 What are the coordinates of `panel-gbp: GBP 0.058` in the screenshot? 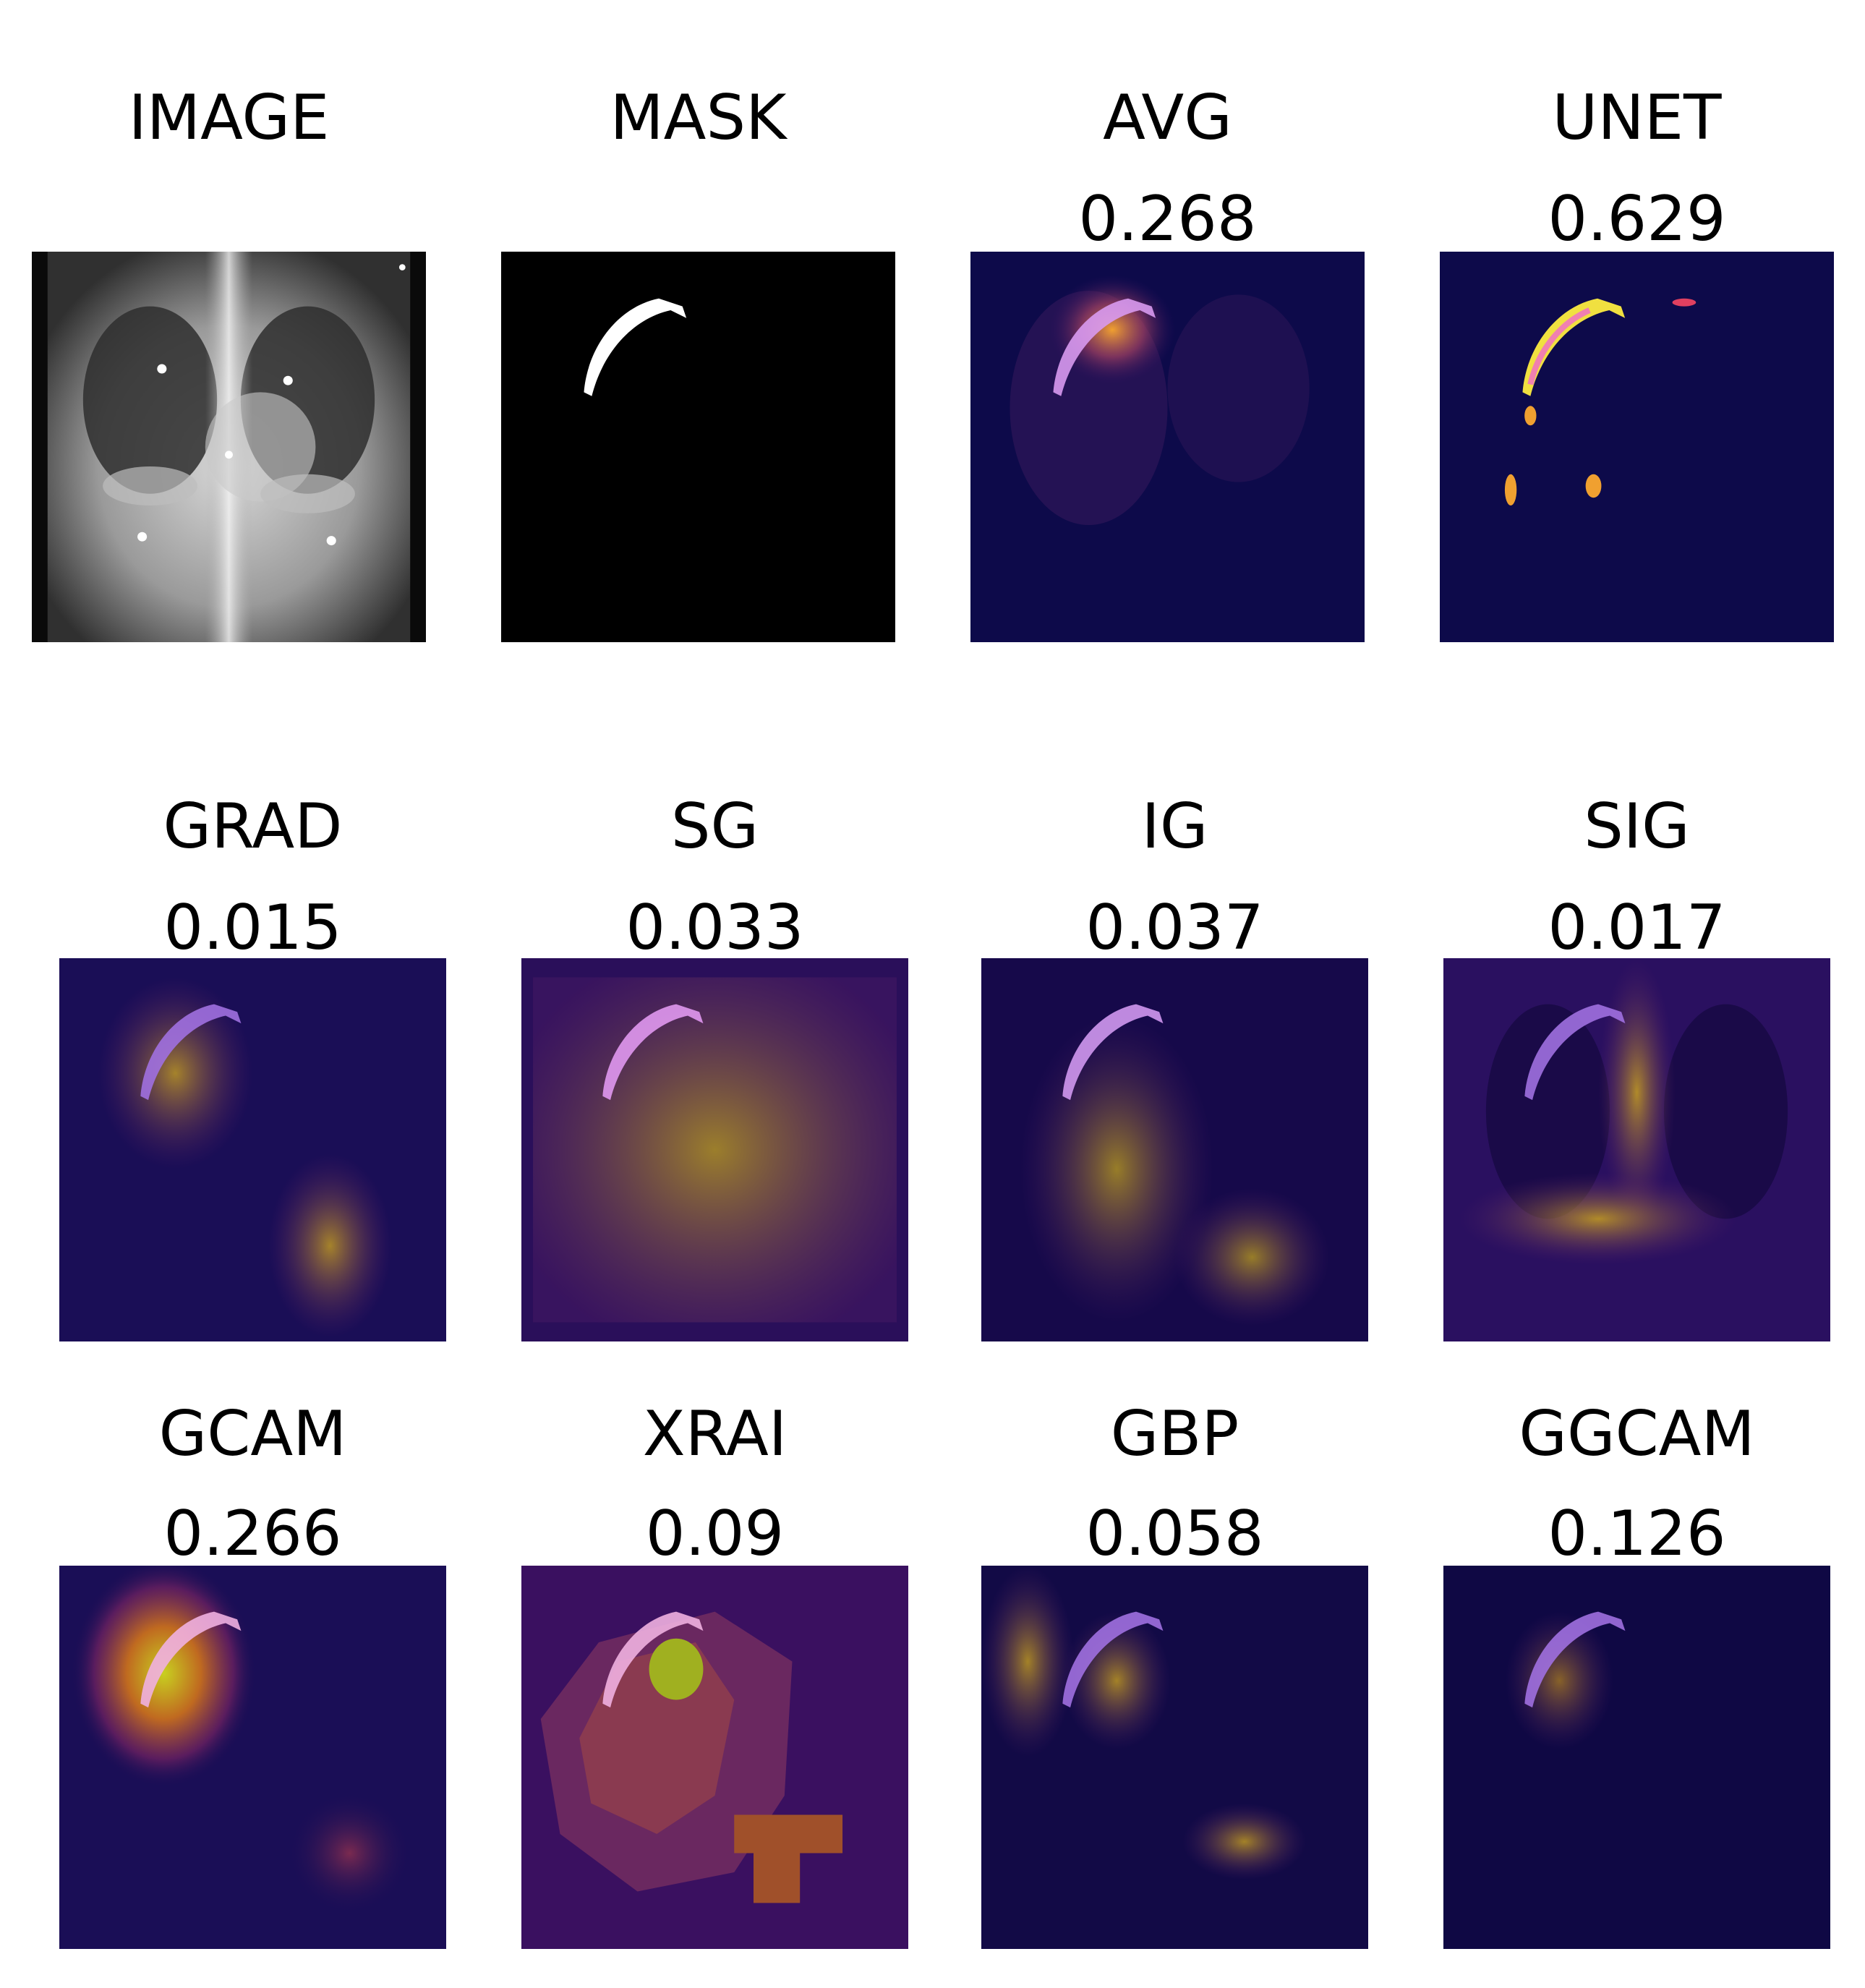 It's located at (1174, 1674).